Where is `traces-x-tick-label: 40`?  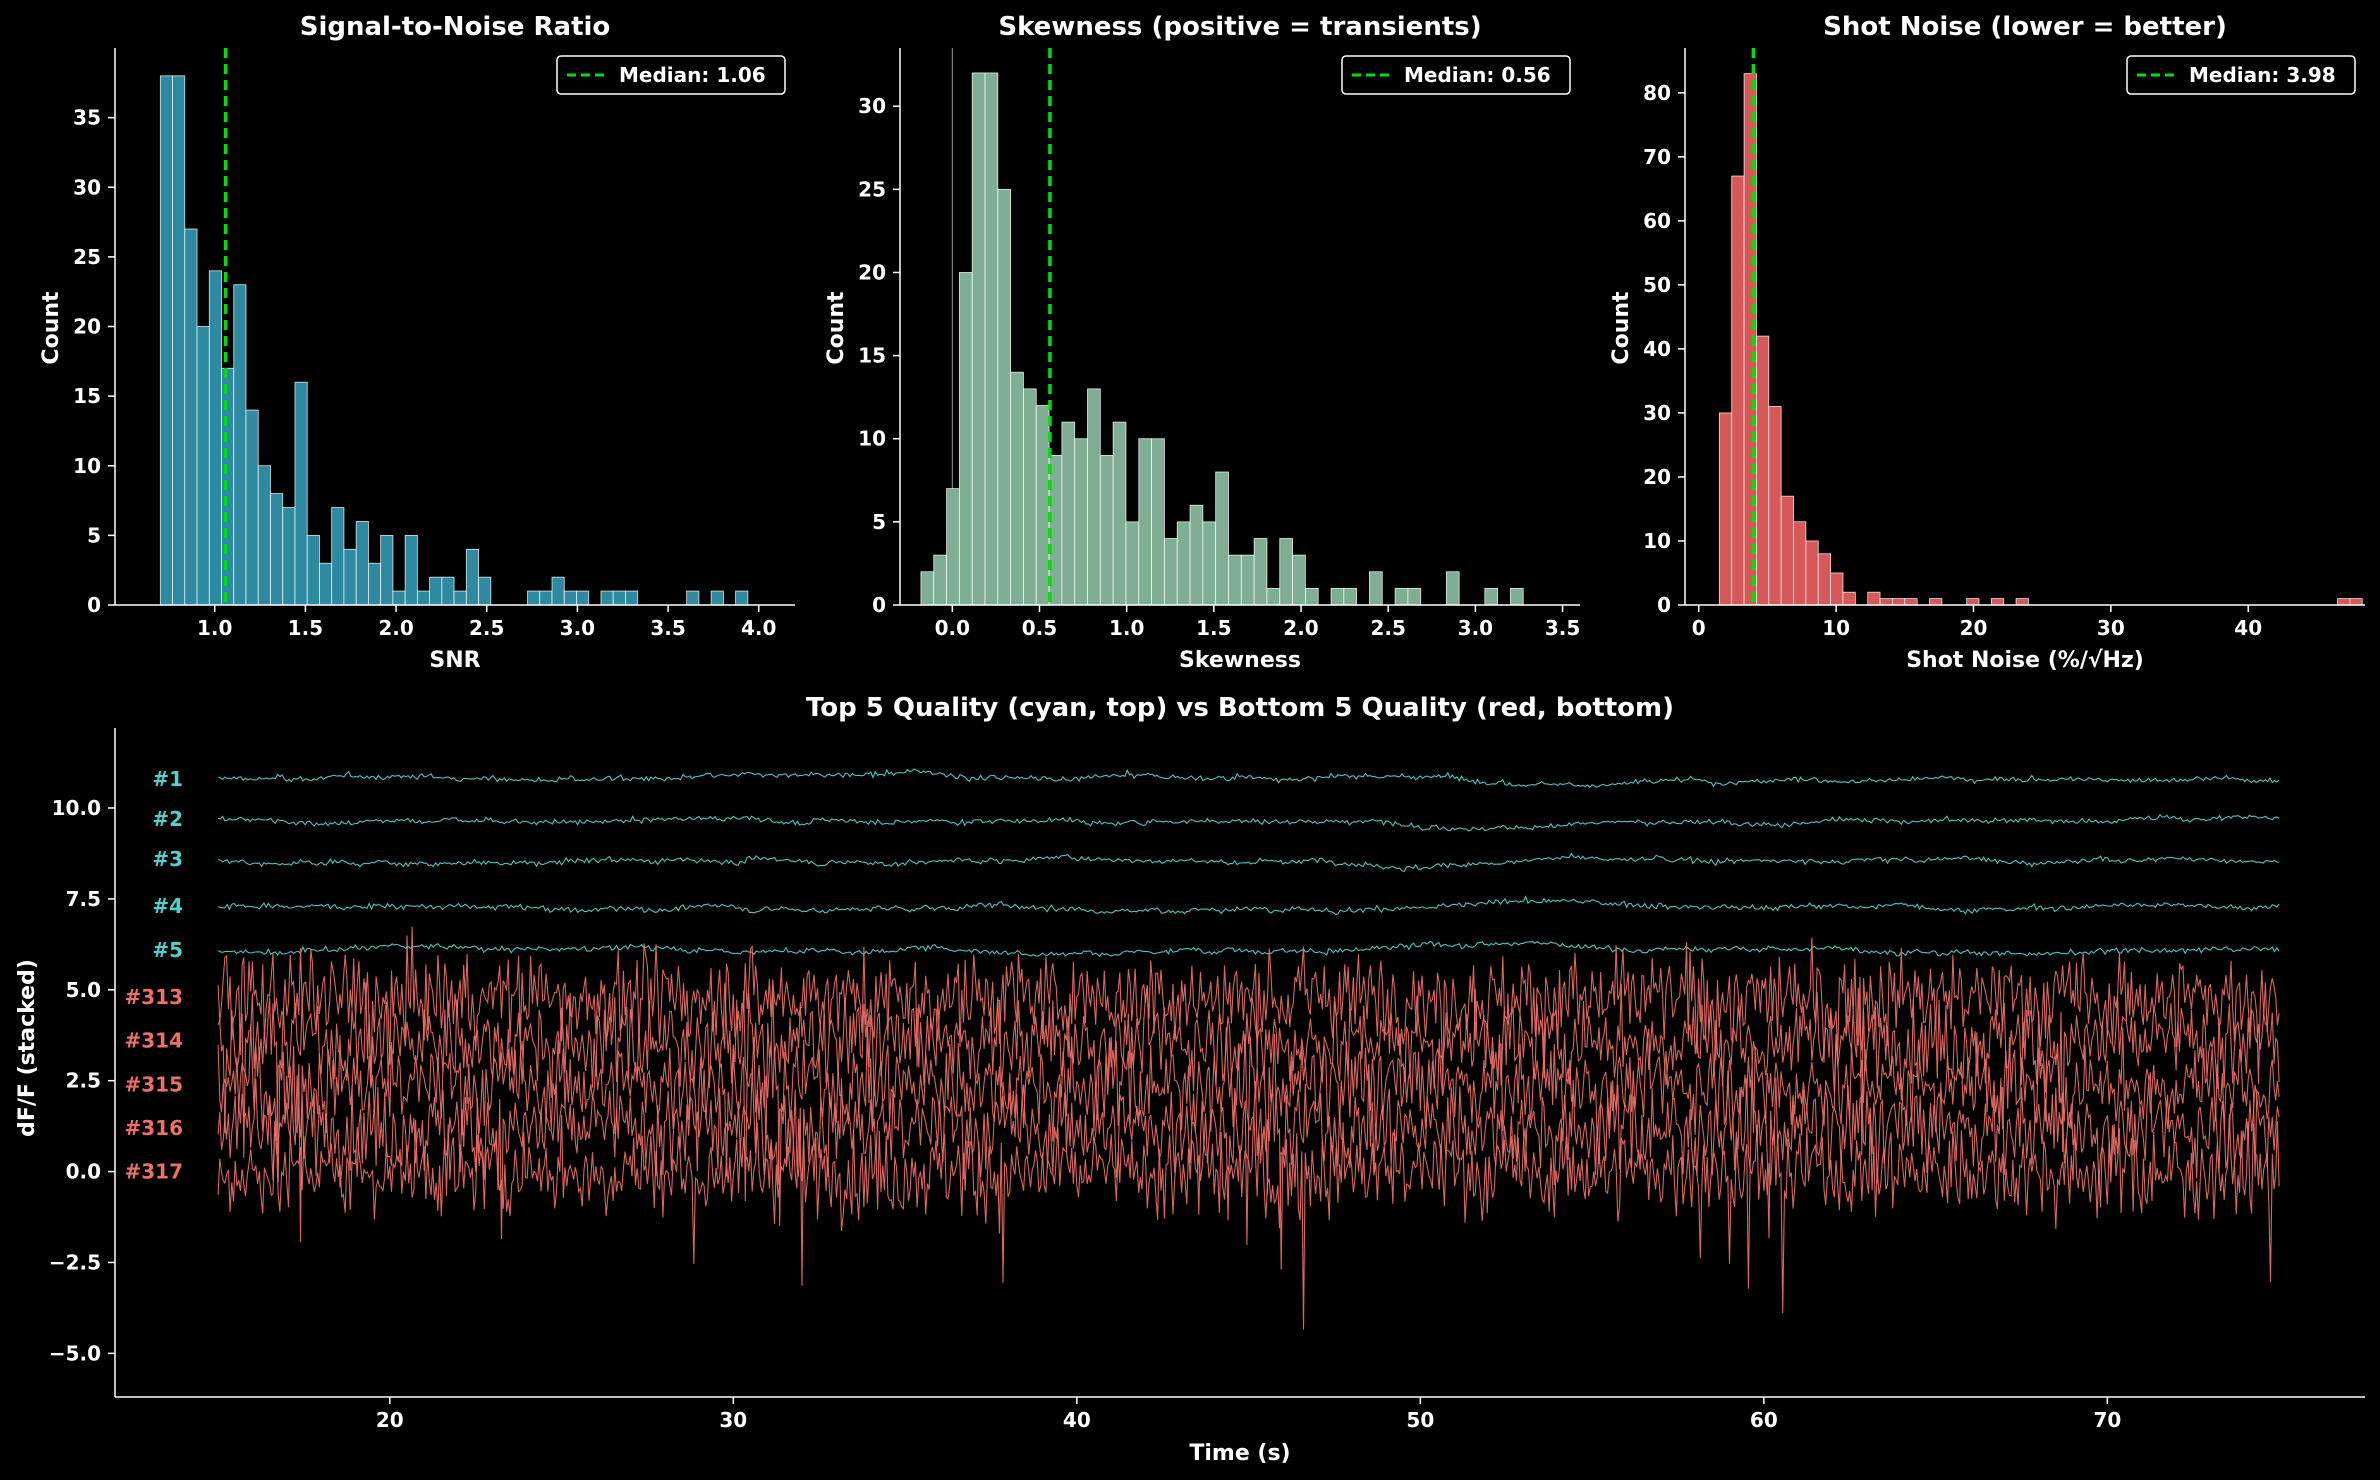
traces-x-tick-label: 40 is located at coordinates (1077, 1420).